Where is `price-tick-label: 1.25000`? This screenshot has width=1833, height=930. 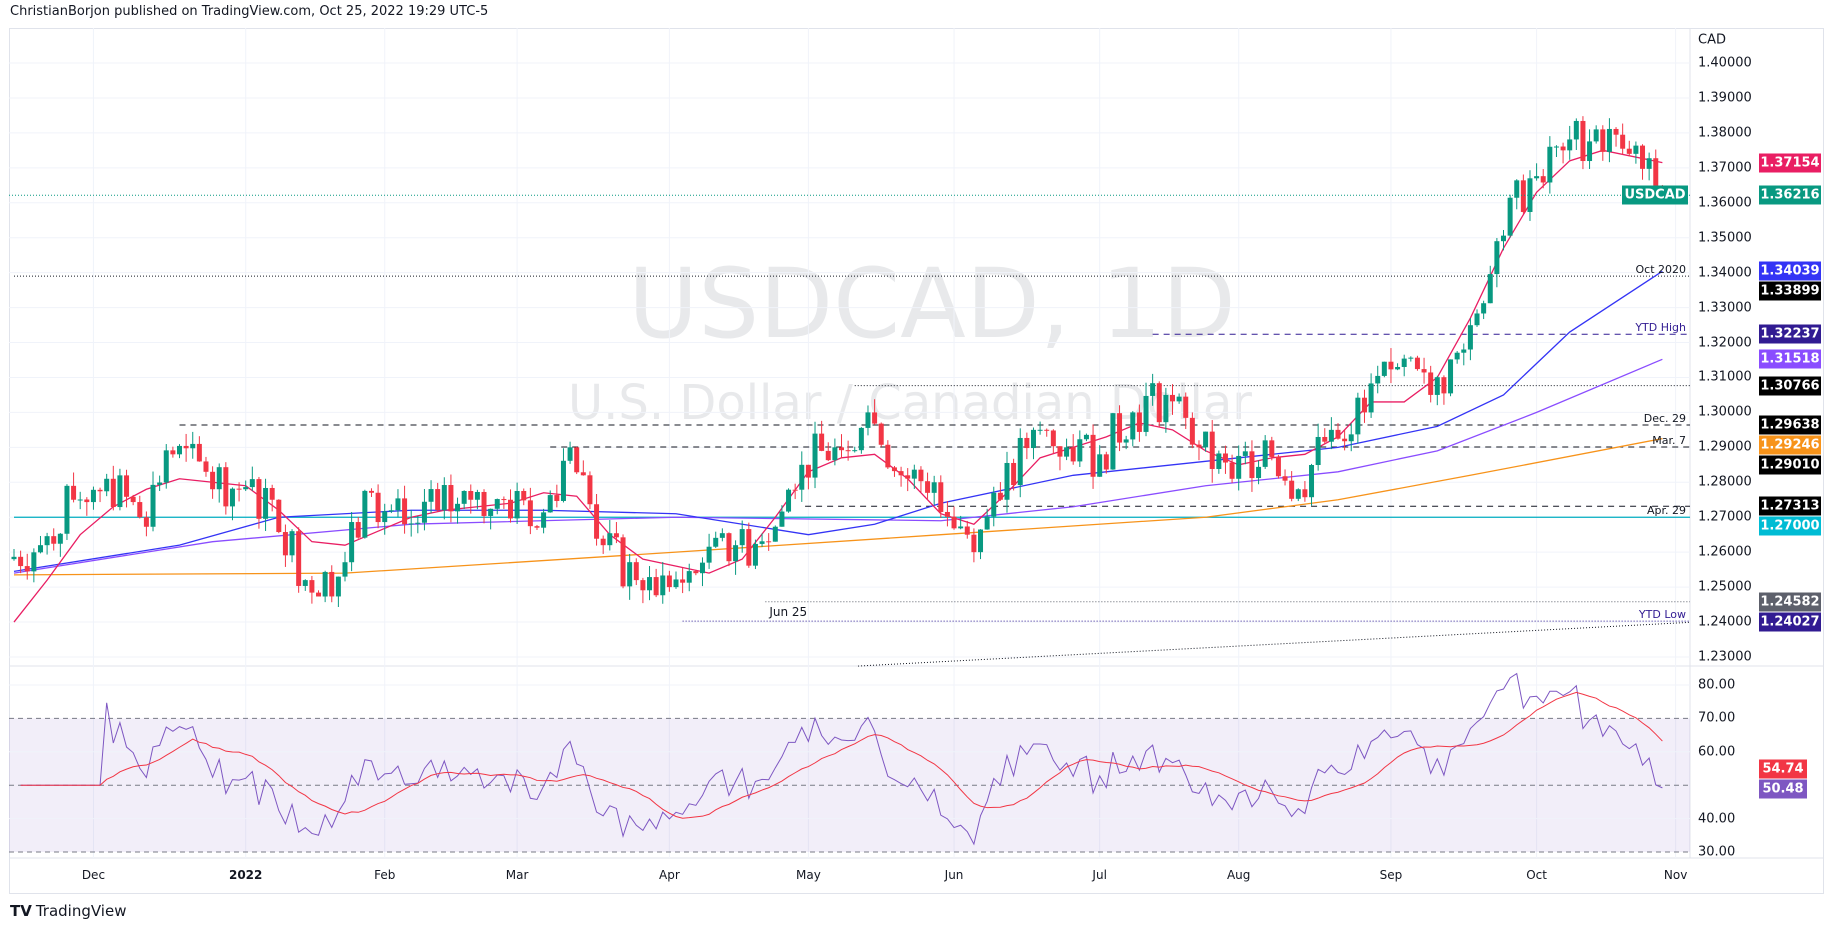 price-tick-label: 1.25000 is located at coordinates (1725, 587).